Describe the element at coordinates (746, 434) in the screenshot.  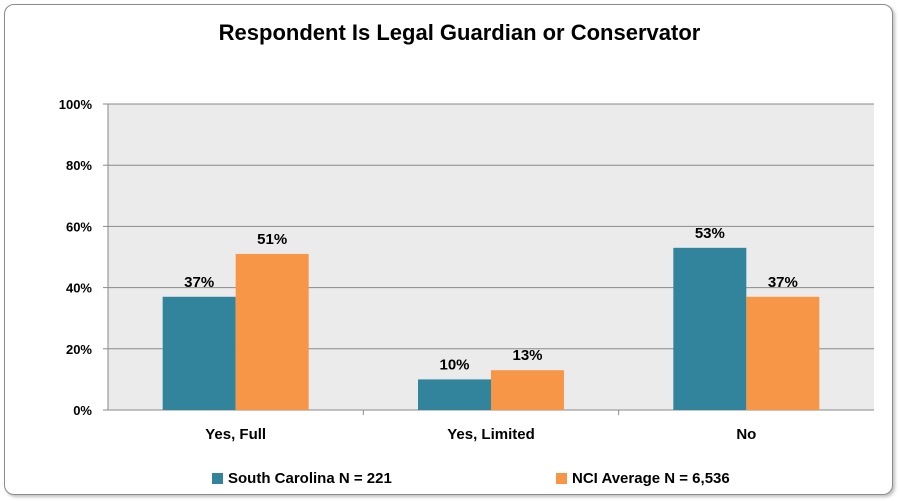
I see `x-category-label: No` at that location.